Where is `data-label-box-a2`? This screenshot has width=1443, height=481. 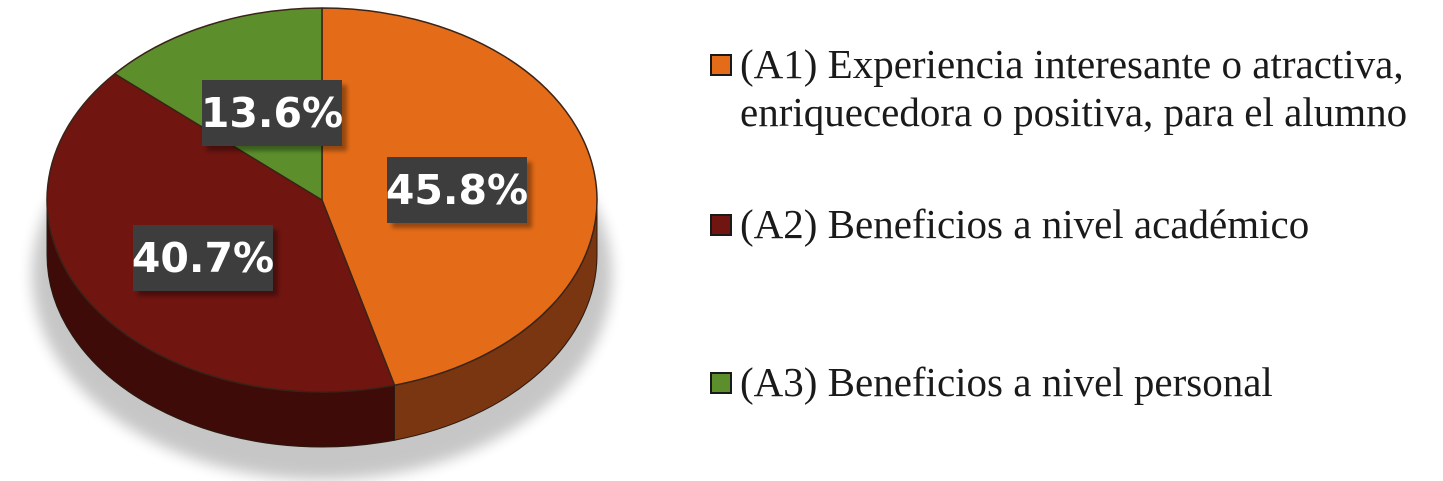
data-label-box-a2 is located at coordinates (203, 258).